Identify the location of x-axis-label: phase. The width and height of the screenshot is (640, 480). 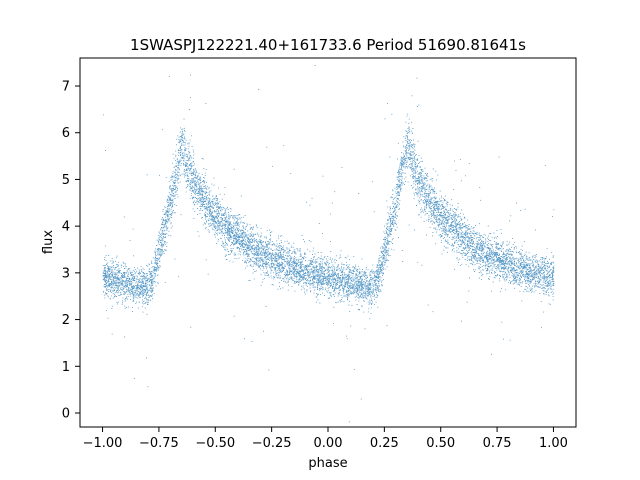
(327, 463).